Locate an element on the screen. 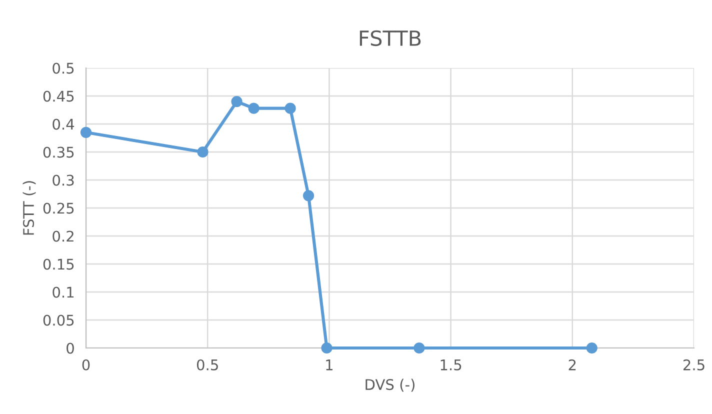 The height and width of the screenshot is (414, 712). x-tick-label: 0 is located at coordinates (86, 364).